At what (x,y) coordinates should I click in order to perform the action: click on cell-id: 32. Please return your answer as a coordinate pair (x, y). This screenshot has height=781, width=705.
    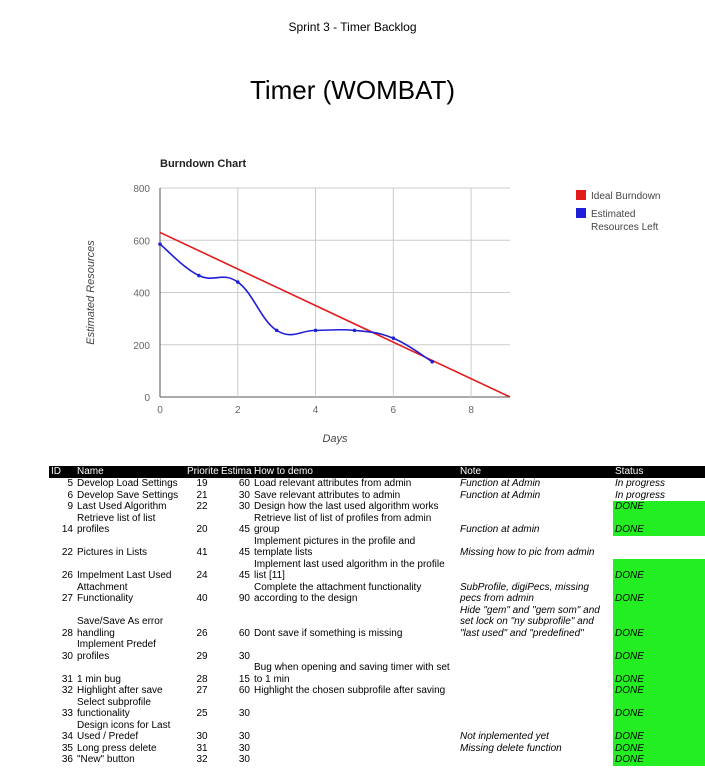
    Looking at the image, I should click on (67, 690).